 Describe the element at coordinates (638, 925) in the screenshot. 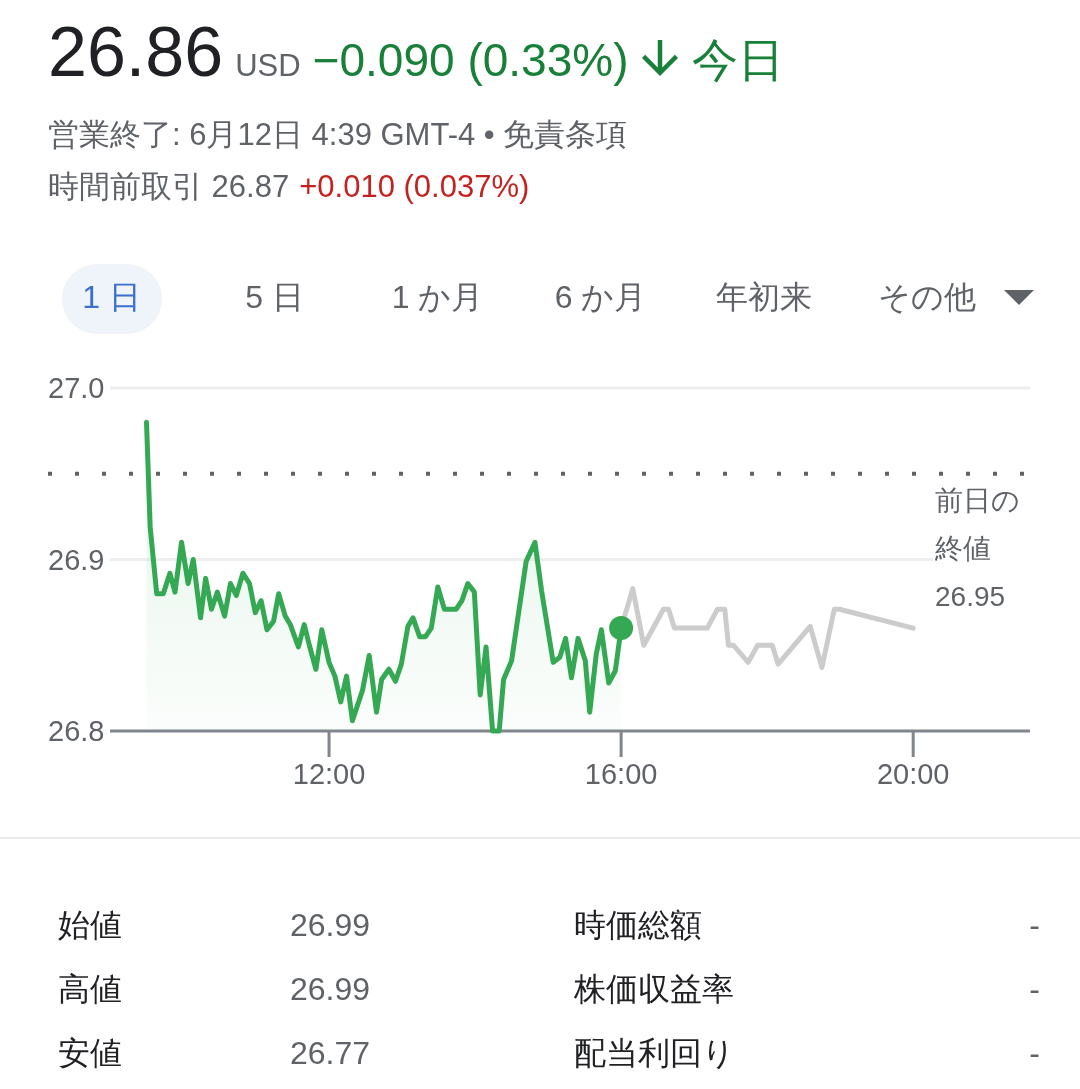

I see `annotation: 時価総額` at that location.